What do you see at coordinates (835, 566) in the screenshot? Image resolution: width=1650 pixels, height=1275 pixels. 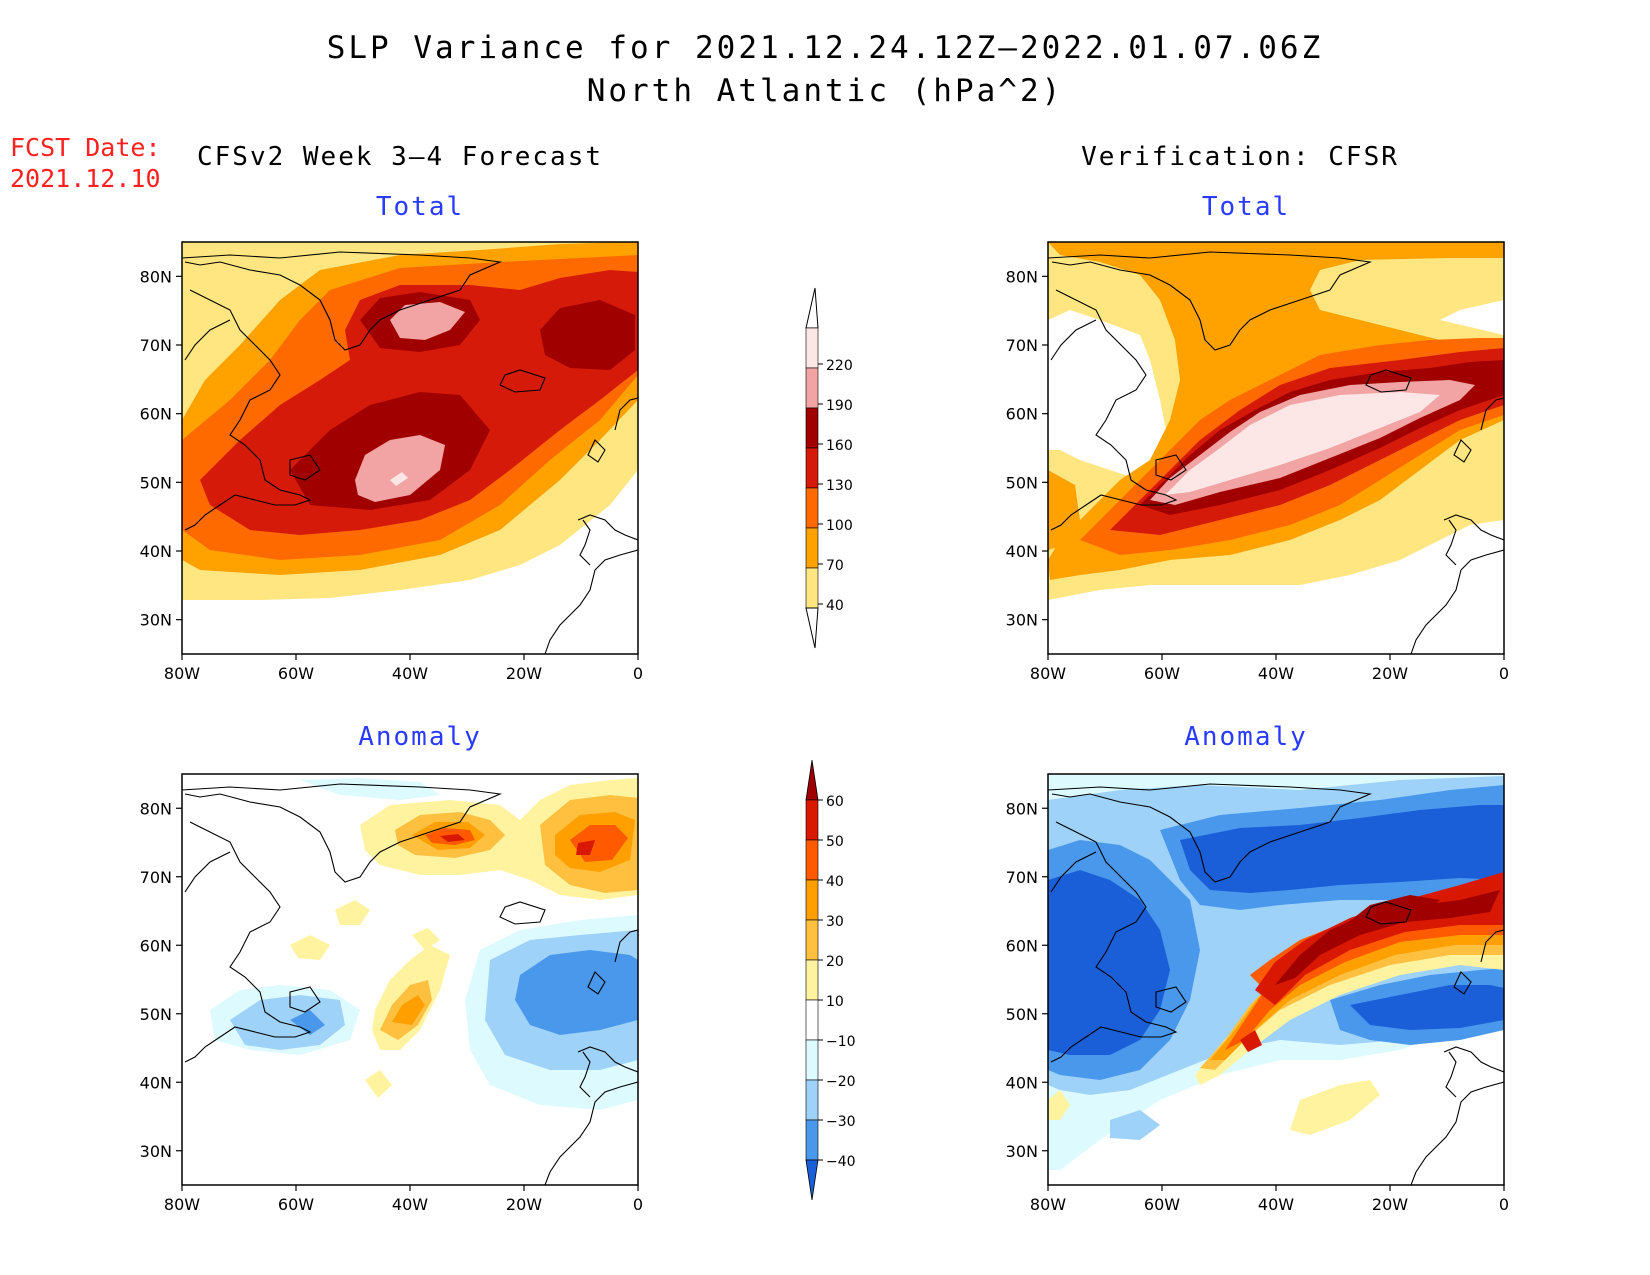 I see `colorbar-level-label: 70` at bounding box center [835, 566].